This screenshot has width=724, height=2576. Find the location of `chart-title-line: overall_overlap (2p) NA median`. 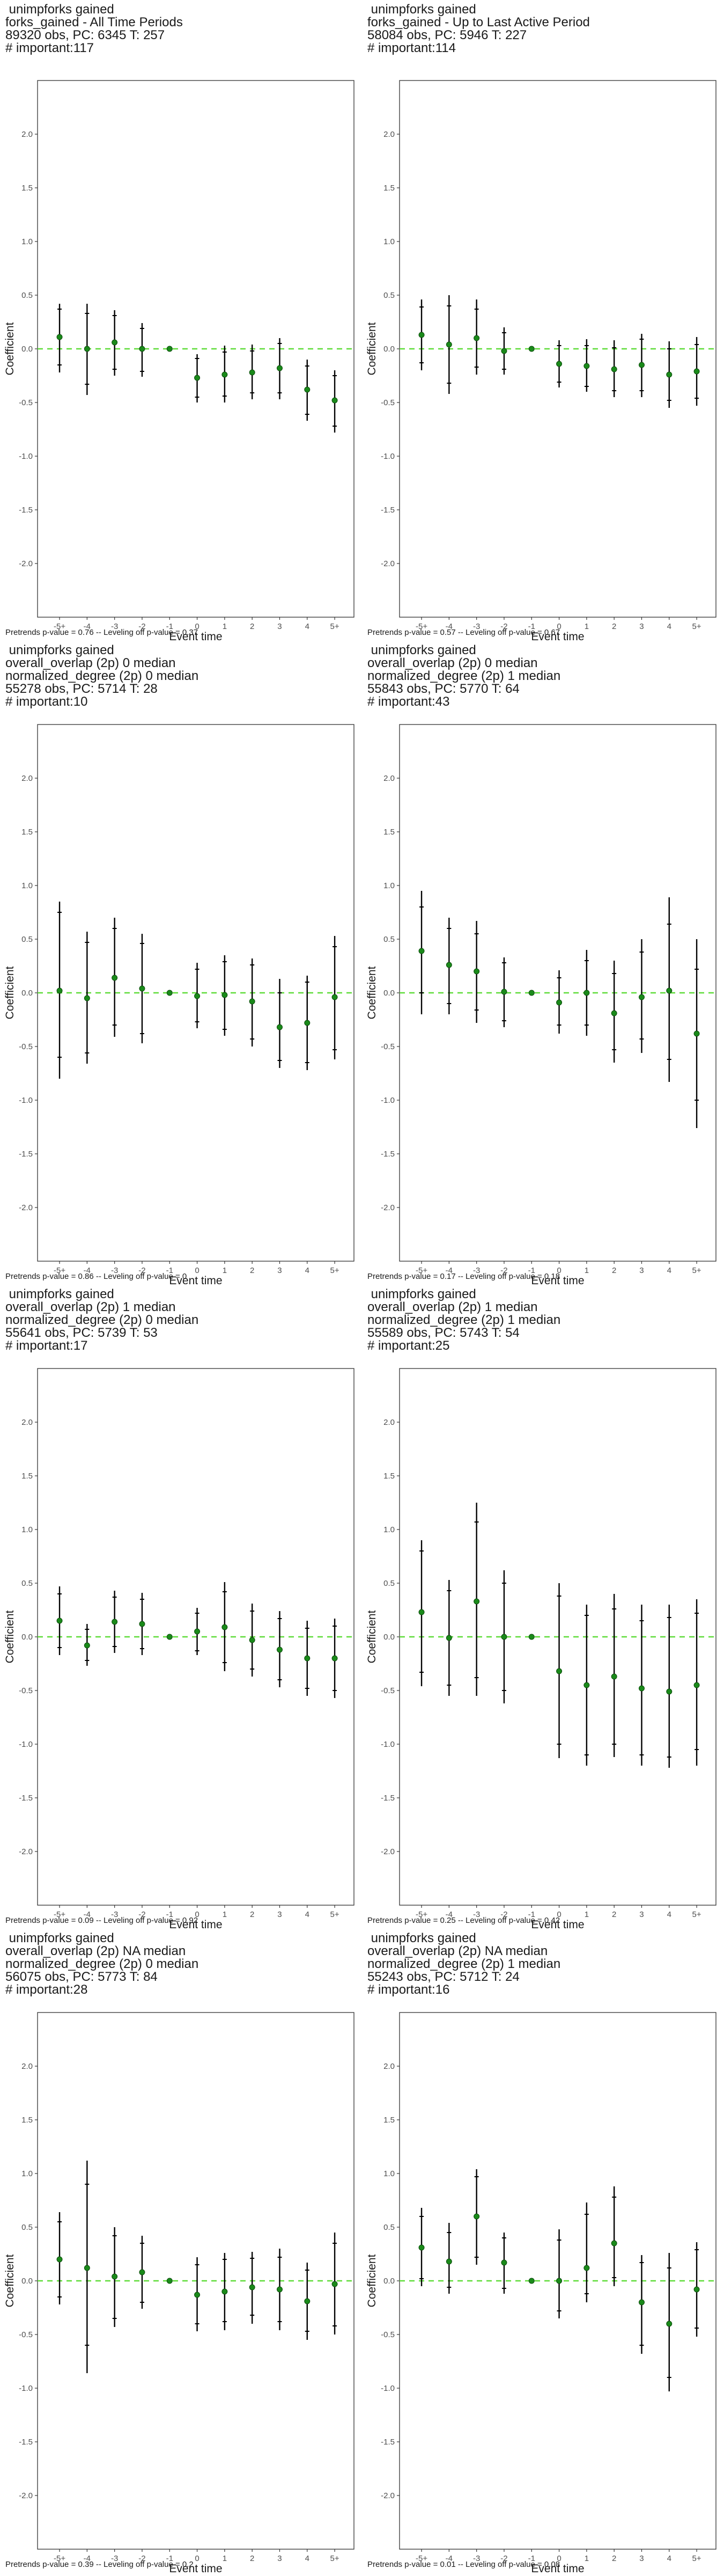

chart-title-line: overall_overlap (2p) NA median is located at coordinates (95, 1951).